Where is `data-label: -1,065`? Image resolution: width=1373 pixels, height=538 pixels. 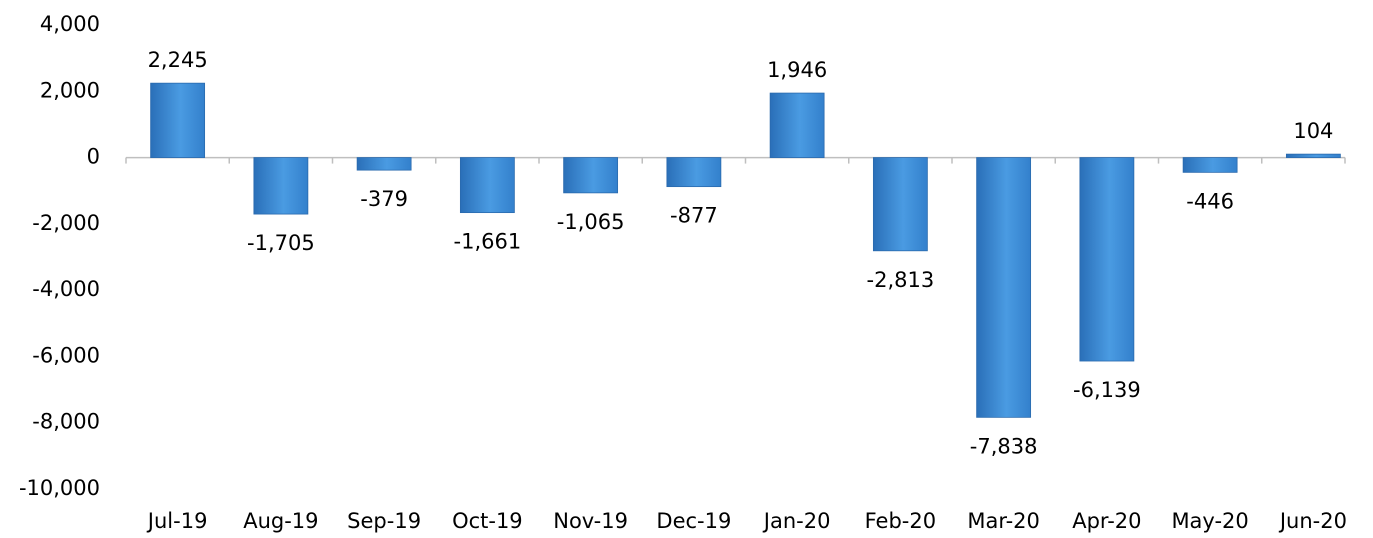
data-label: -1,065 is located at coordinates (591, 222).